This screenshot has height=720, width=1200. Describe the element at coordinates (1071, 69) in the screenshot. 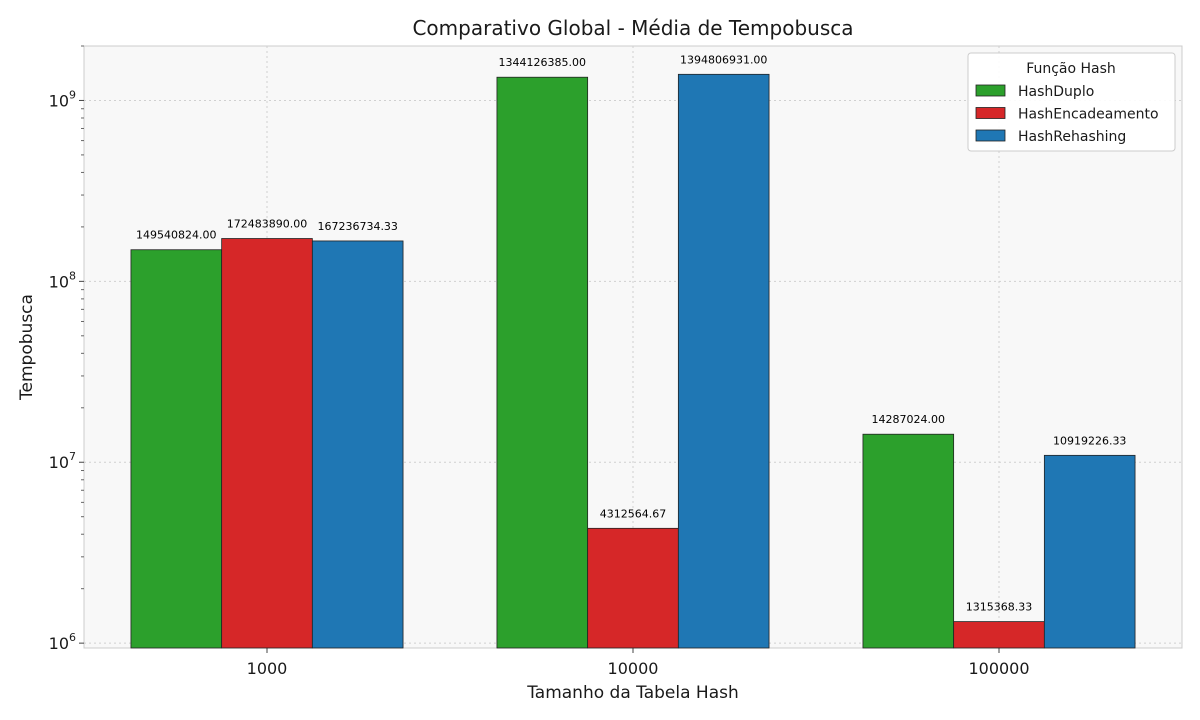

I see `legend-title: Função Hash` at that location.